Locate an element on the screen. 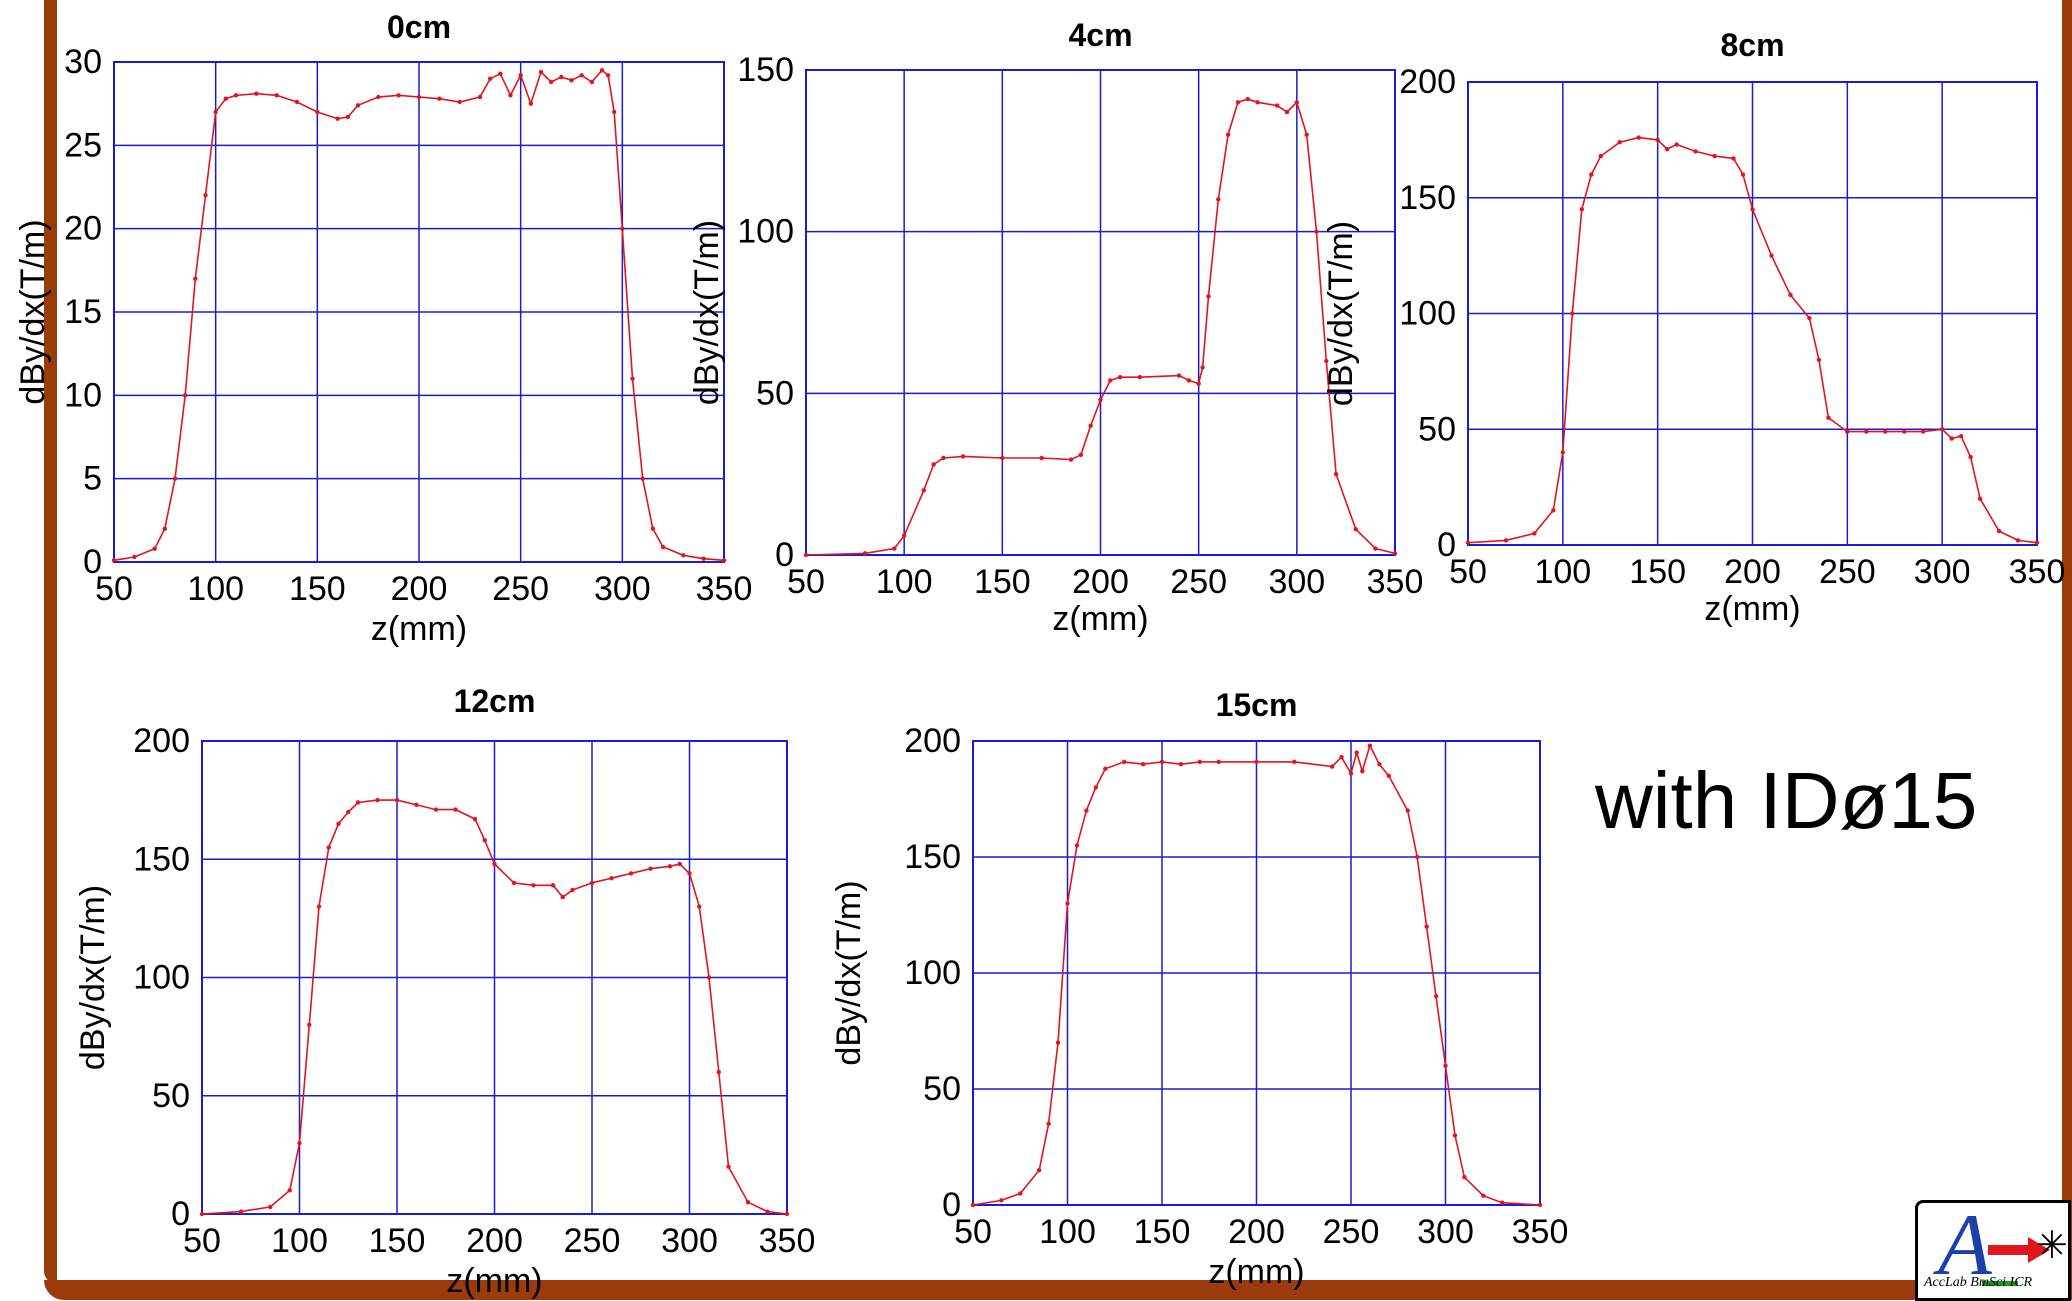  chart-2-xtick-label: 50 is located at coordinates (1468, 572).